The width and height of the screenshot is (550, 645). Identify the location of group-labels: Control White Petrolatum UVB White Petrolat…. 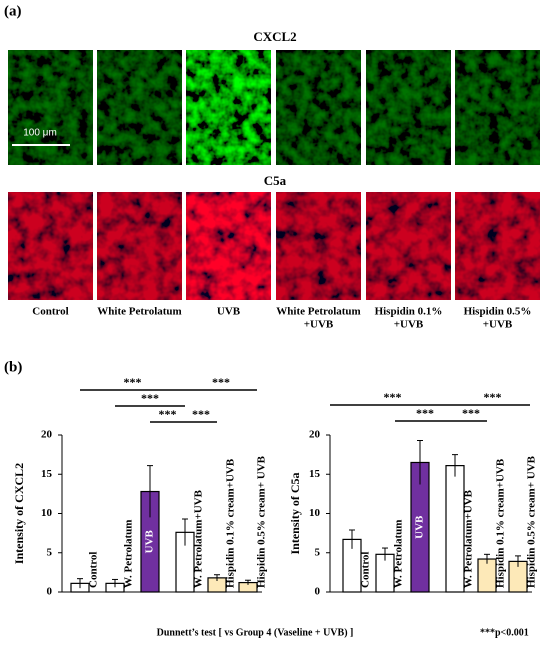
(281, 318).